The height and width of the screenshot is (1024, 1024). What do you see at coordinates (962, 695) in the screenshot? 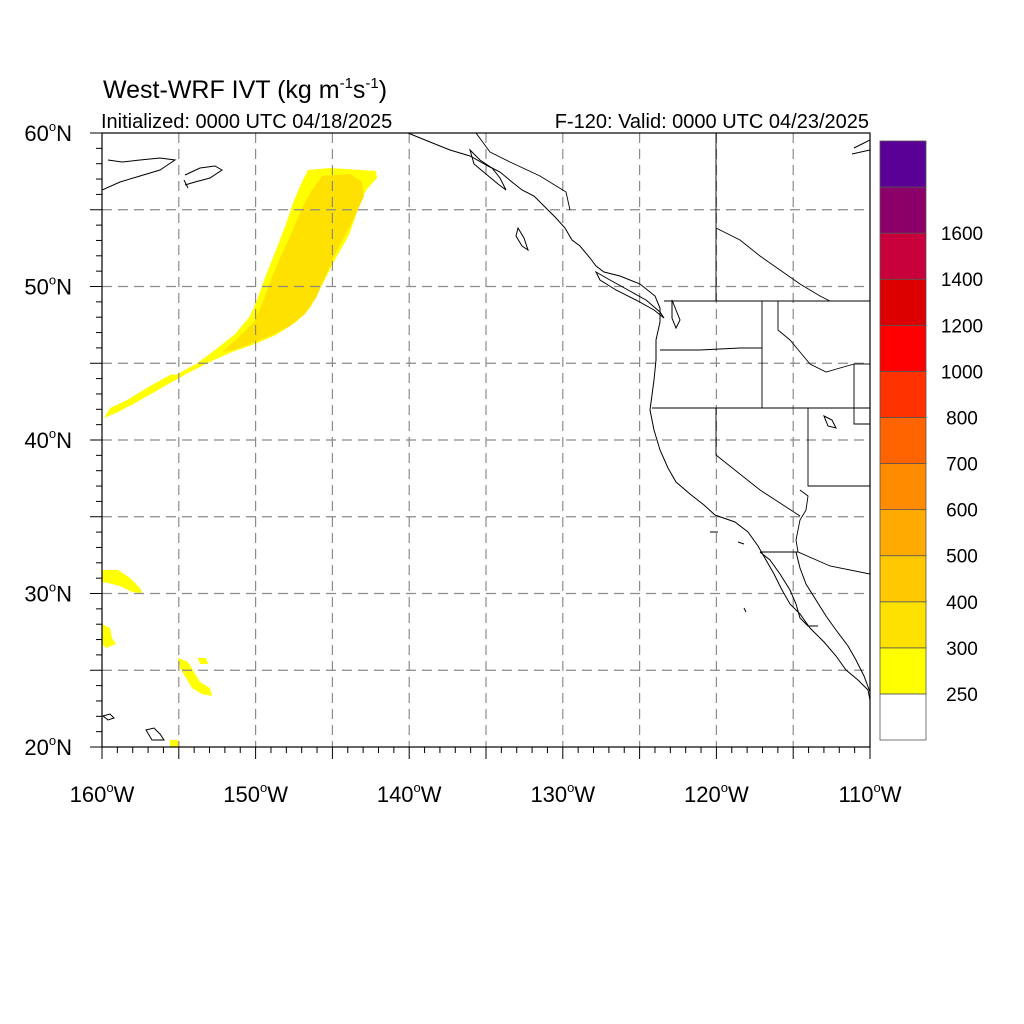
I see `colorbar-label: 250` at bounding box center [962, 695].